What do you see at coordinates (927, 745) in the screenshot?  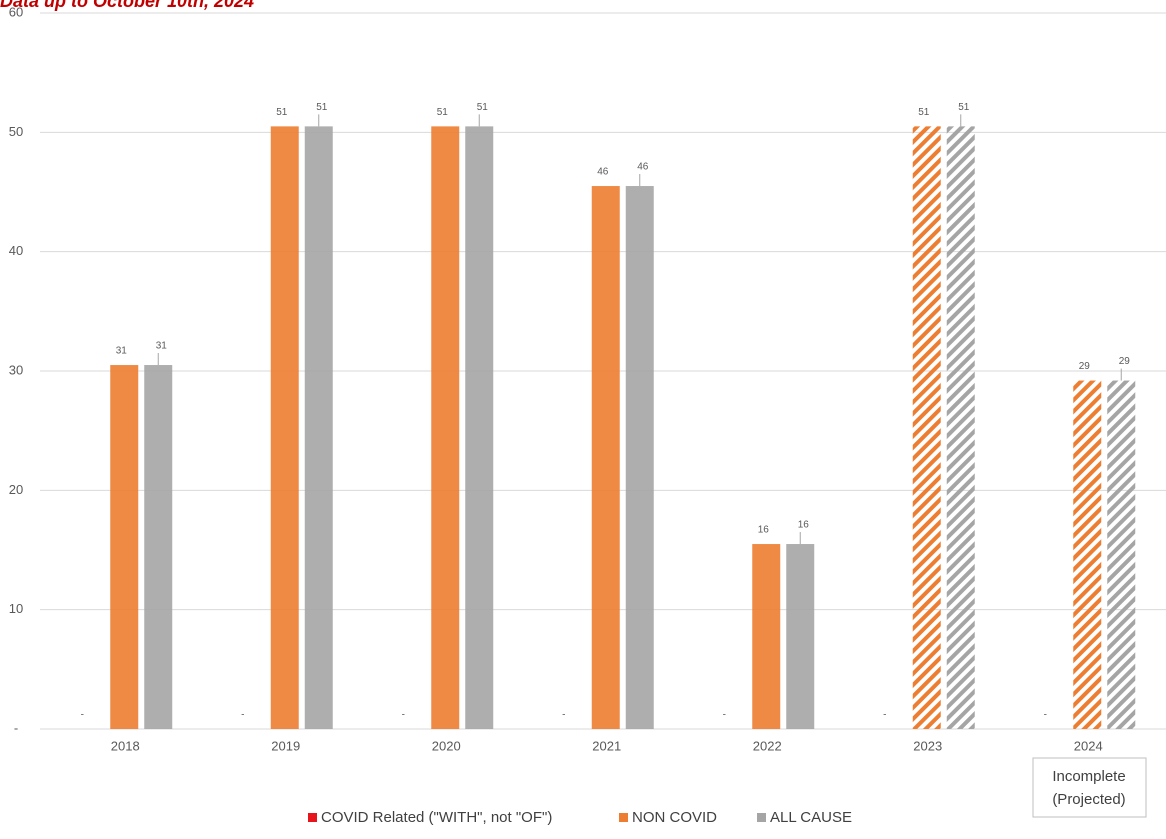 I see `x-tick-label: 2023` at bounding box center [927, 745].